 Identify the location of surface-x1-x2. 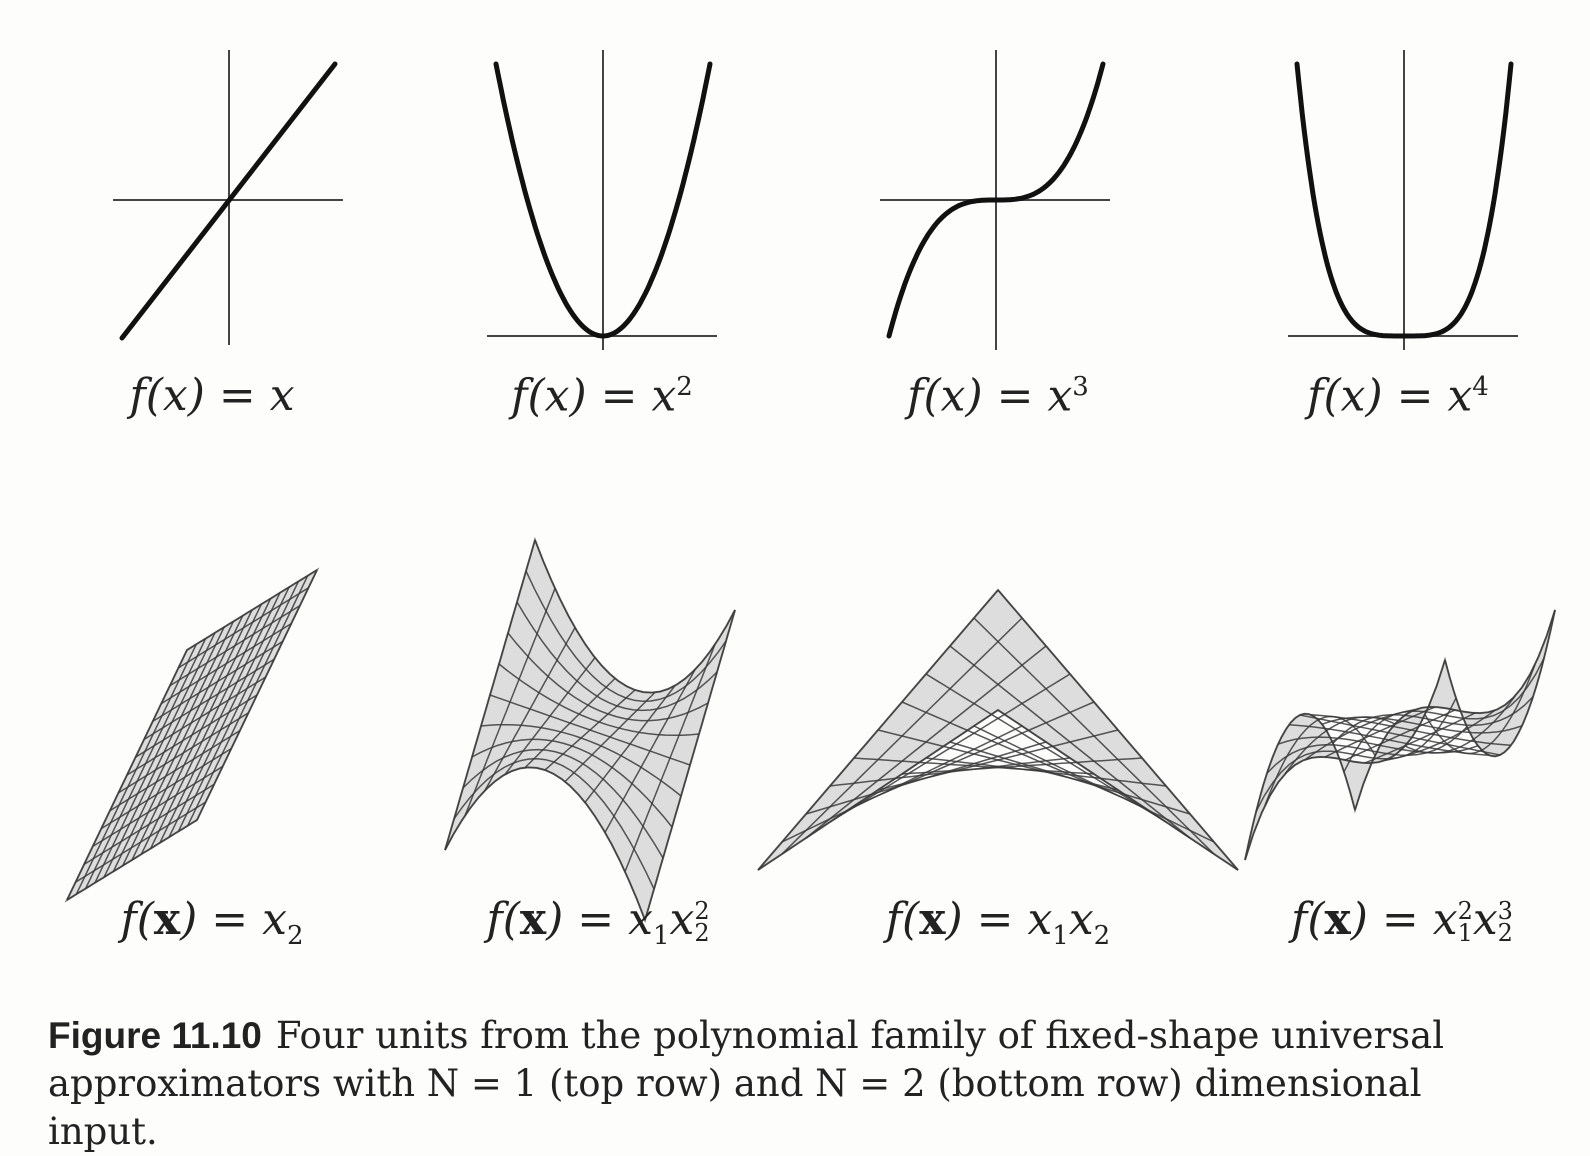
(998, 730).